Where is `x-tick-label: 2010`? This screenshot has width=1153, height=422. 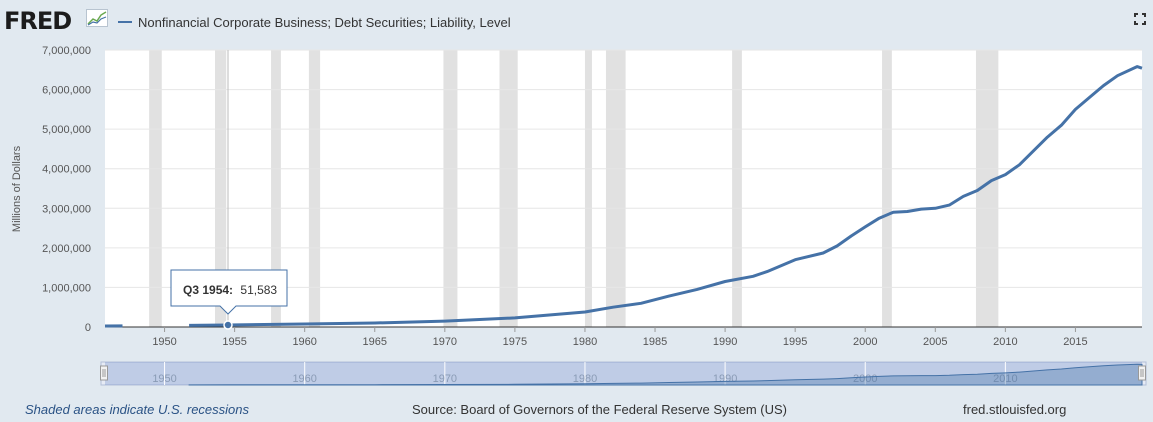 x-tick-label: 2010 is located at coordinates (1005, 342).